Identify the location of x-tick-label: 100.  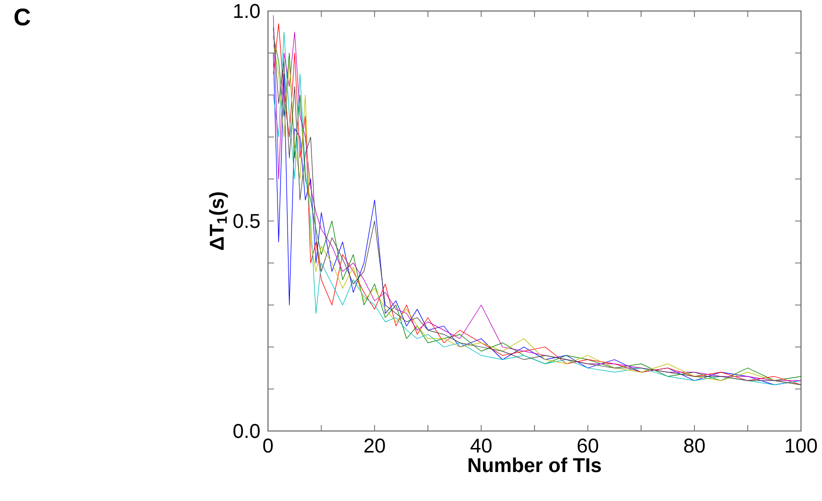
(801, 445).